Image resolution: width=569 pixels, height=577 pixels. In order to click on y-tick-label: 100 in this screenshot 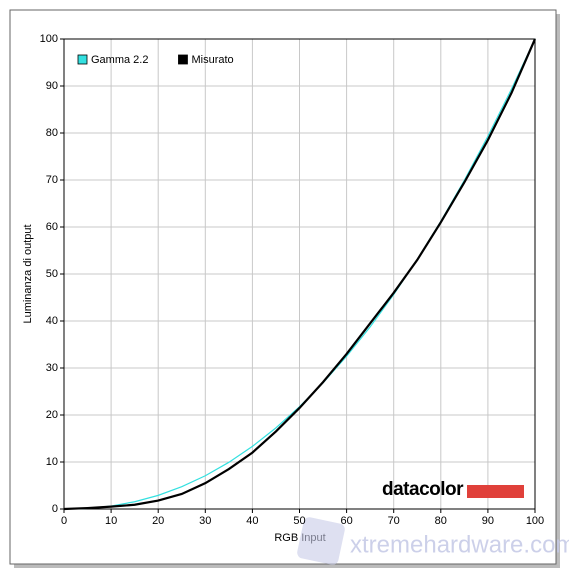, I will do `click(49, 39)`.